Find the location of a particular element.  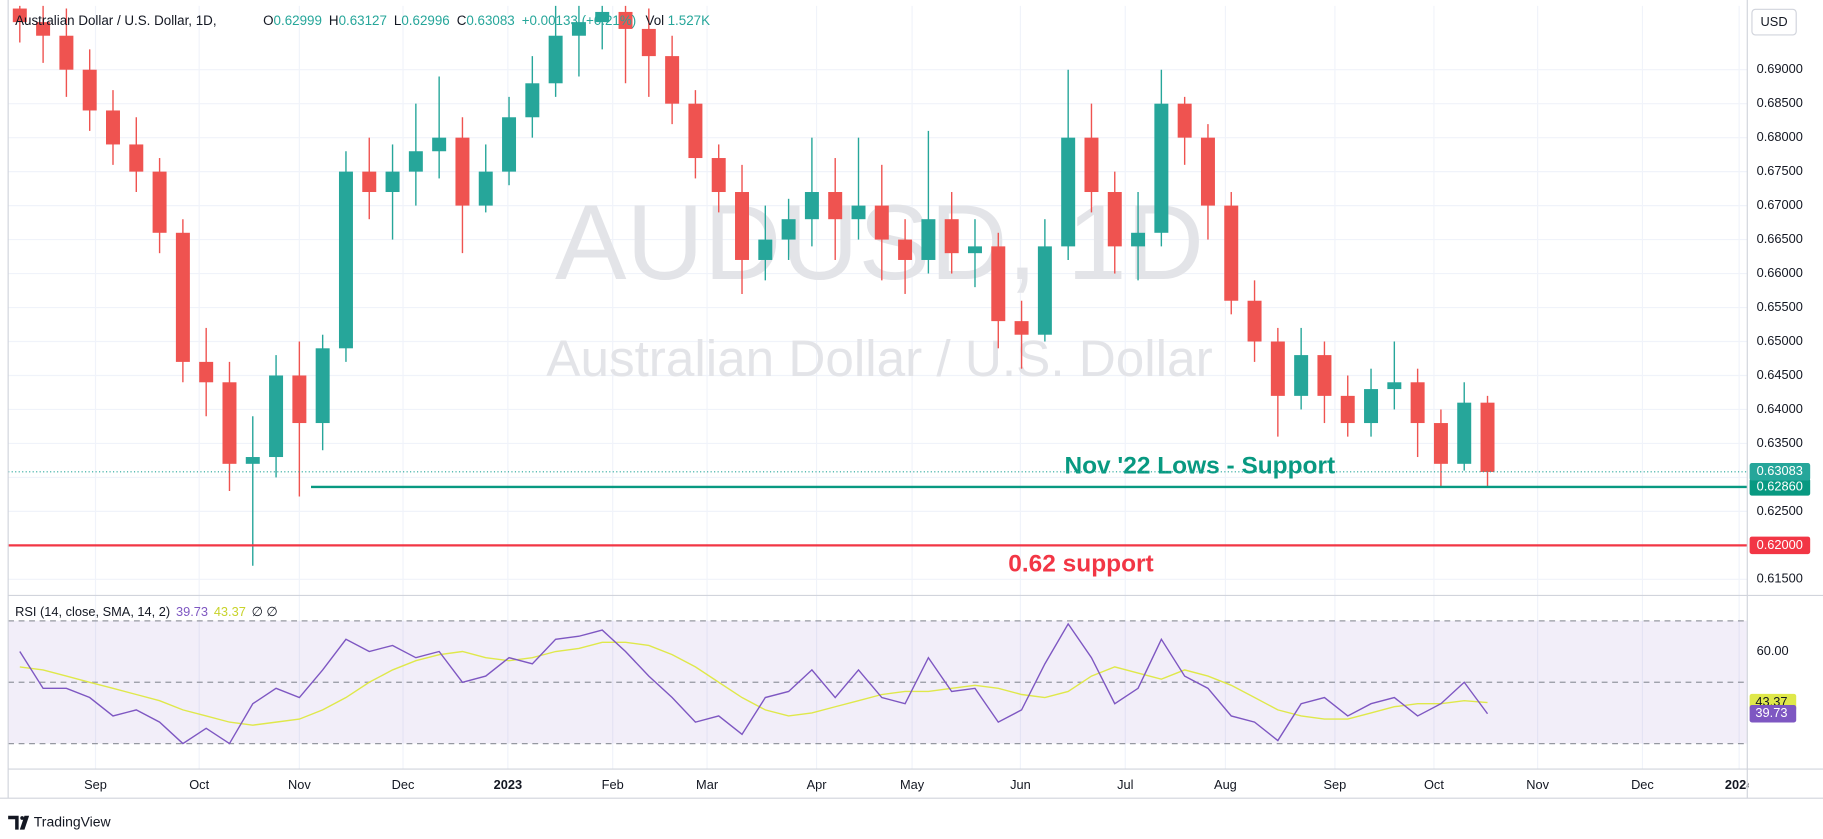

x-tick-label: Sep is located at coordinates (95, 784).